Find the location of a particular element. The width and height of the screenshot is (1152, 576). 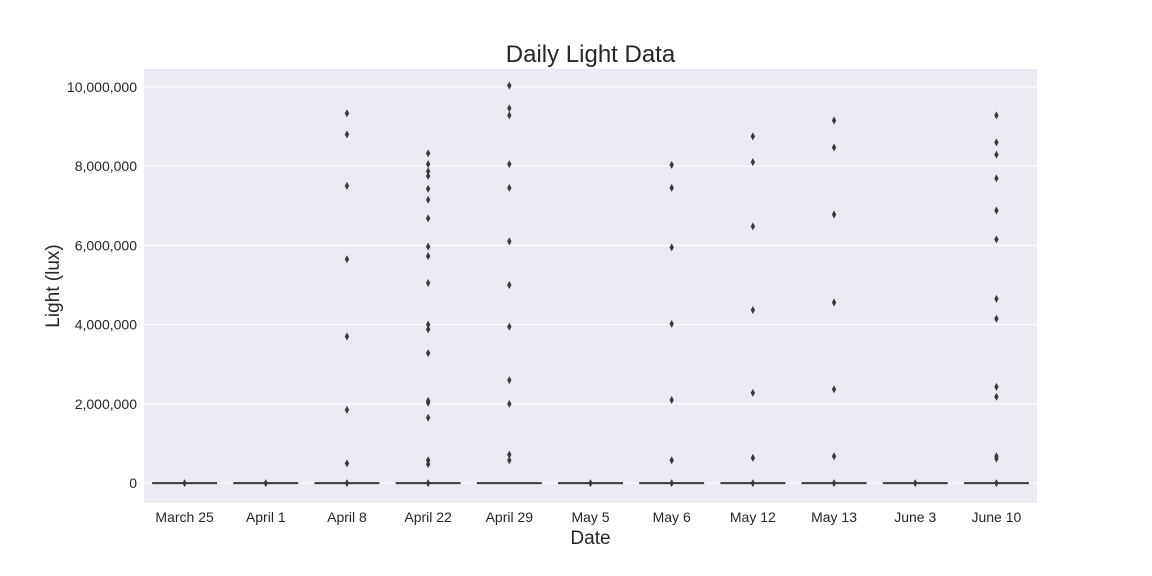

y-tick-label: 2,000,000 is located at coordinates (106, 404).